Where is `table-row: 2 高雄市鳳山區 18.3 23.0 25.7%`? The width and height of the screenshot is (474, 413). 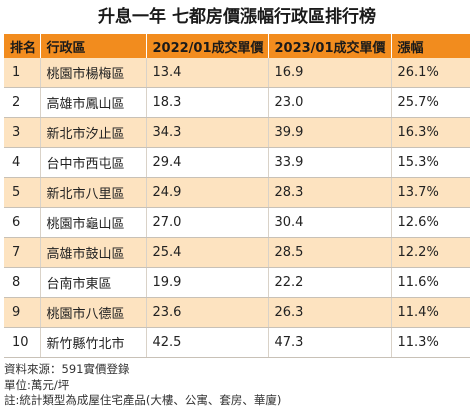
table-row: 2 高雄市鳳山區 18.3 23.0 25.7% is located at coordinates (237, 102).